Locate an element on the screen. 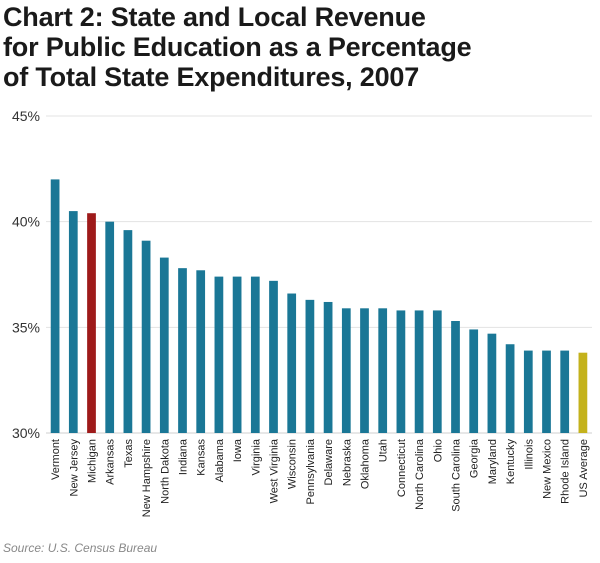  x-label-maryland: Maryland is located at coordinates (493, 461).